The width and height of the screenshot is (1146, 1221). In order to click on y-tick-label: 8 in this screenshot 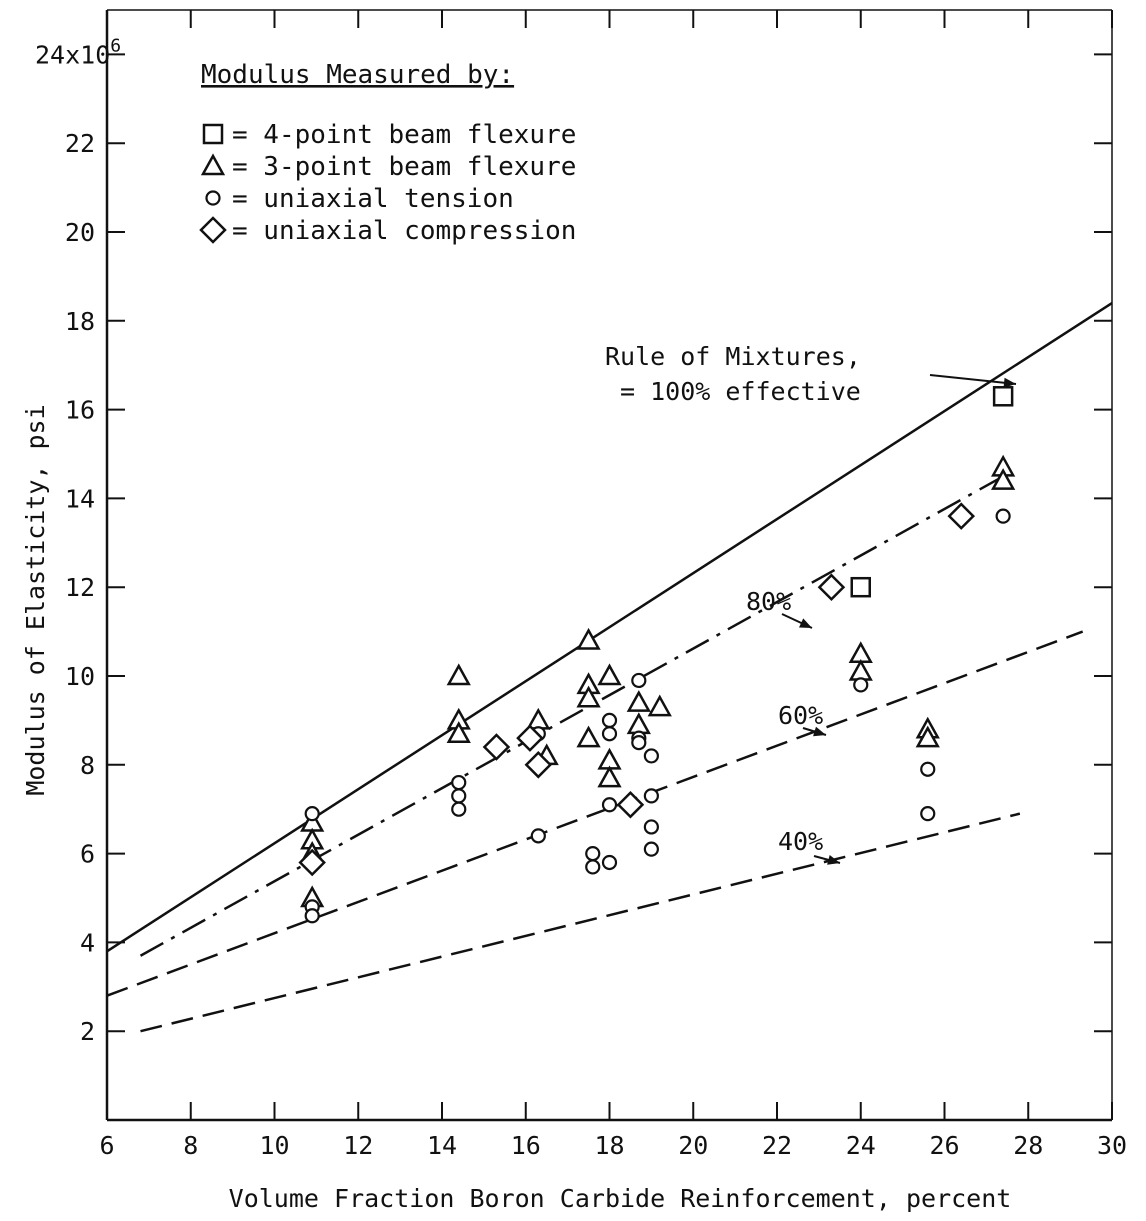, I will do `click(87, 765)`.